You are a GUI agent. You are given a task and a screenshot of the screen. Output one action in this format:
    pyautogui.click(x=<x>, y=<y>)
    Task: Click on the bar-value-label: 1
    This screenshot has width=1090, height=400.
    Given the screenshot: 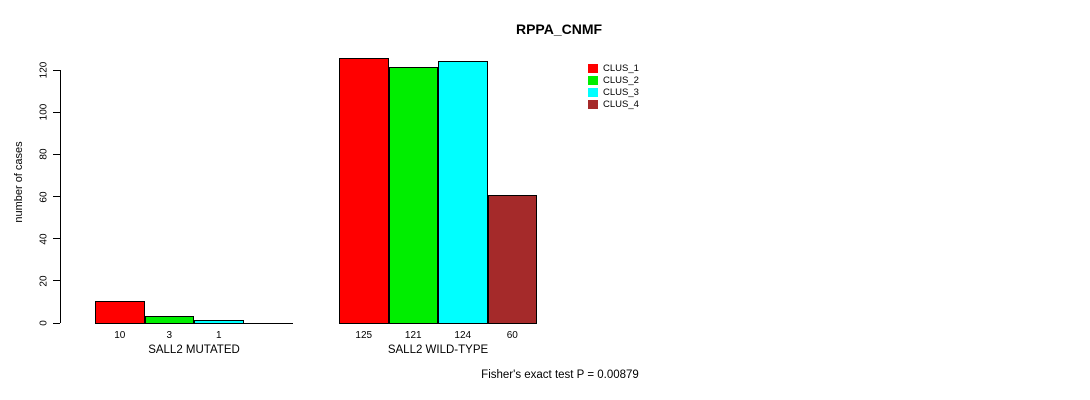 What is the action you would take?
    pyautogui.click(x=218, y=335)
    